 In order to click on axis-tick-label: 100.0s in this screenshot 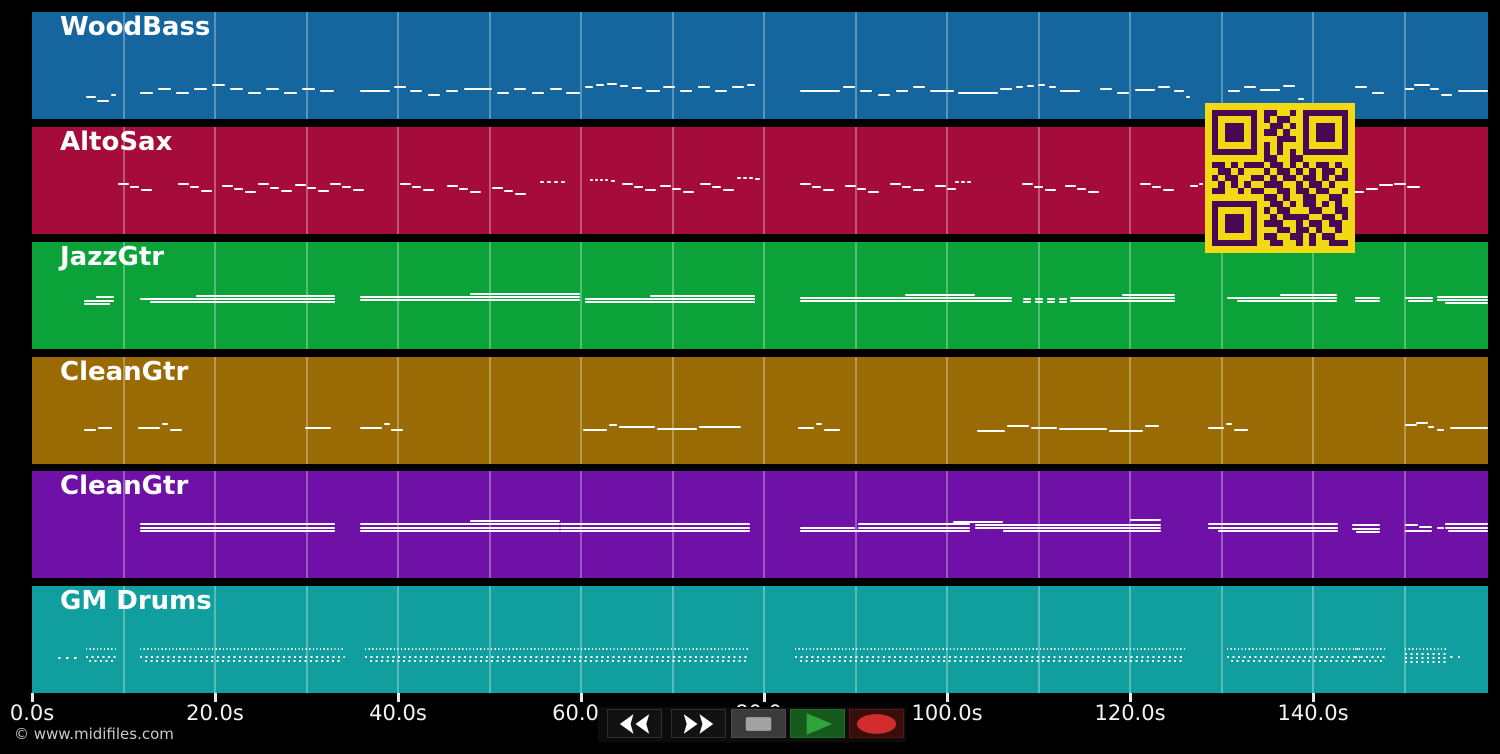, I will do `click(947, 713)`.